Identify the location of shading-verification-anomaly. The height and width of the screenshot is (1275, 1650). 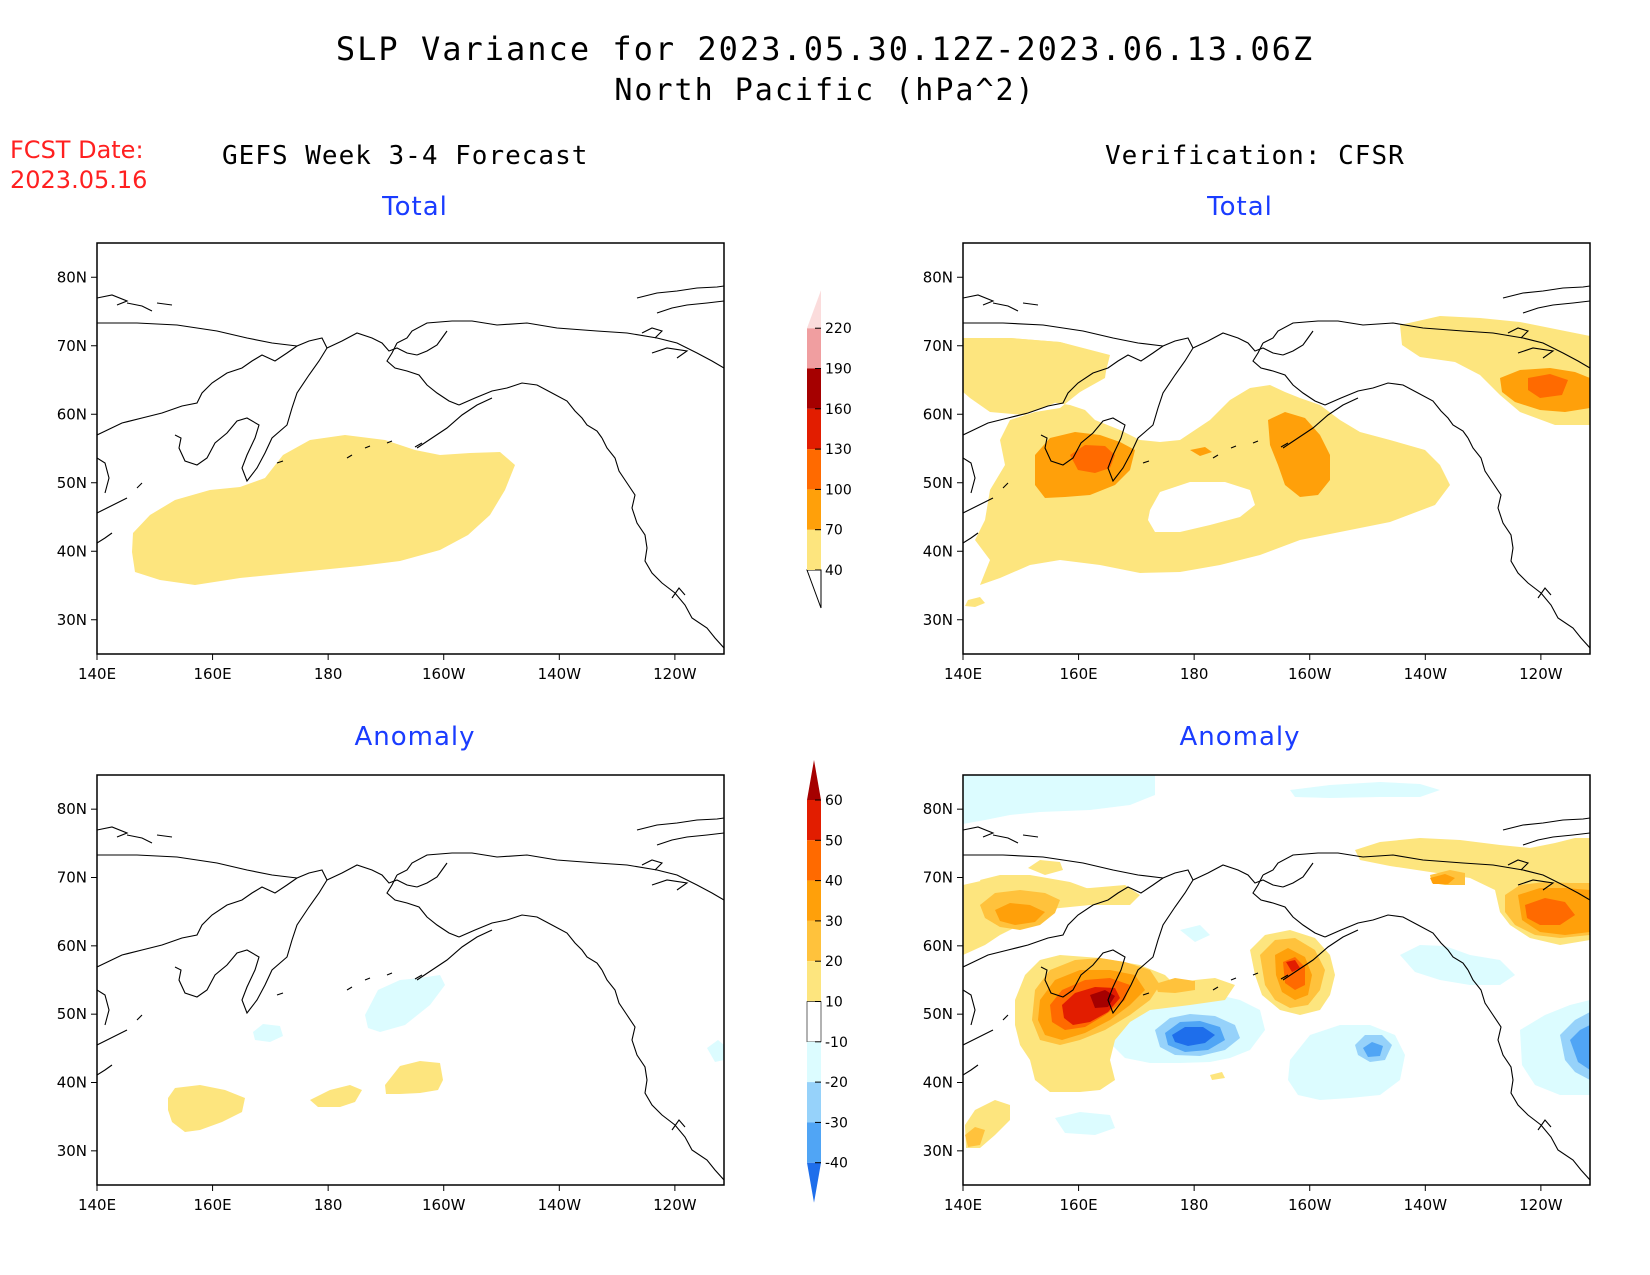
(1276, 961).